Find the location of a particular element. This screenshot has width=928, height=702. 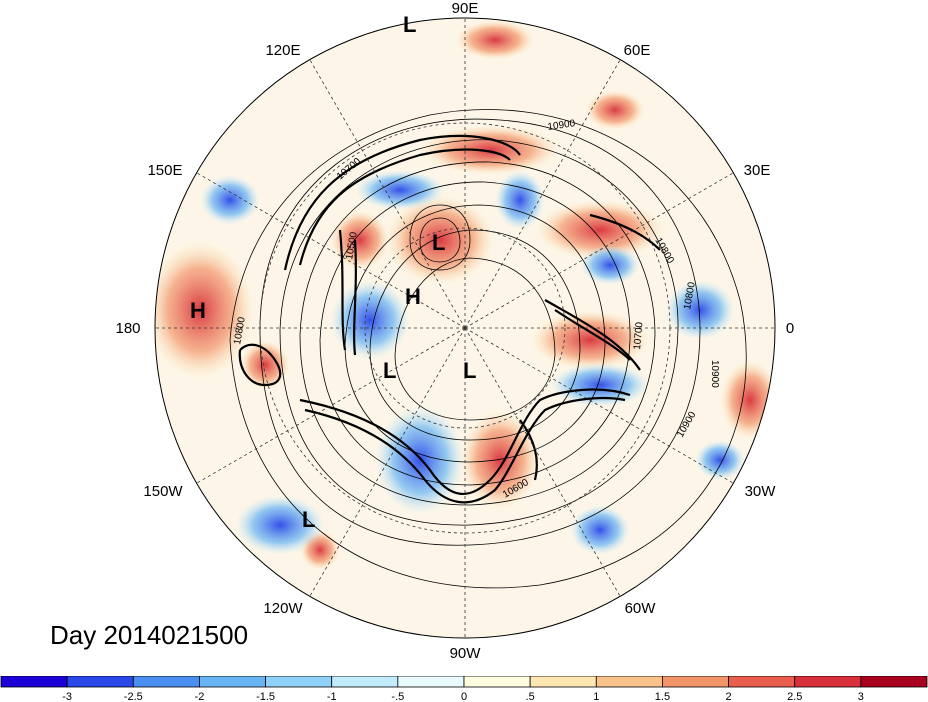

longitude-label: 120E is located at coordinates (282, 50).